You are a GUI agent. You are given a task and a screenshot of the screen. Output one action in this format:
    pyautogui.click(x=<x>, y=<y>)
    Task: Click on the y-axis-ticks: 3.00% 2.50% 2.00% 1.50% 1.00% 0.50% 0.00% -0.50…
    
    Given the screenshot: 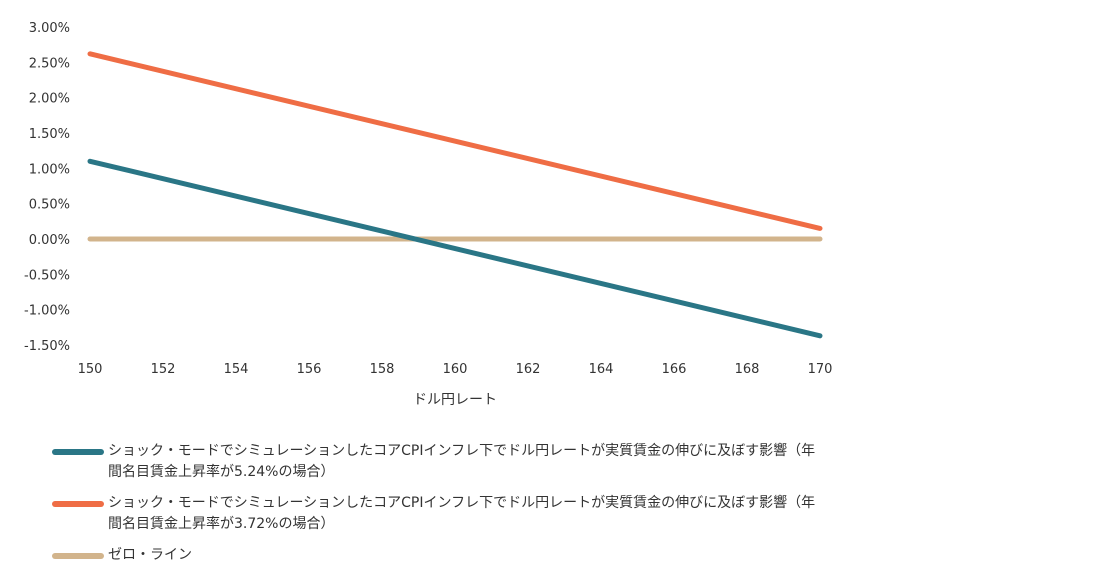 What is the action you would take?
    pyautogui.click(x=47, y=187)
    